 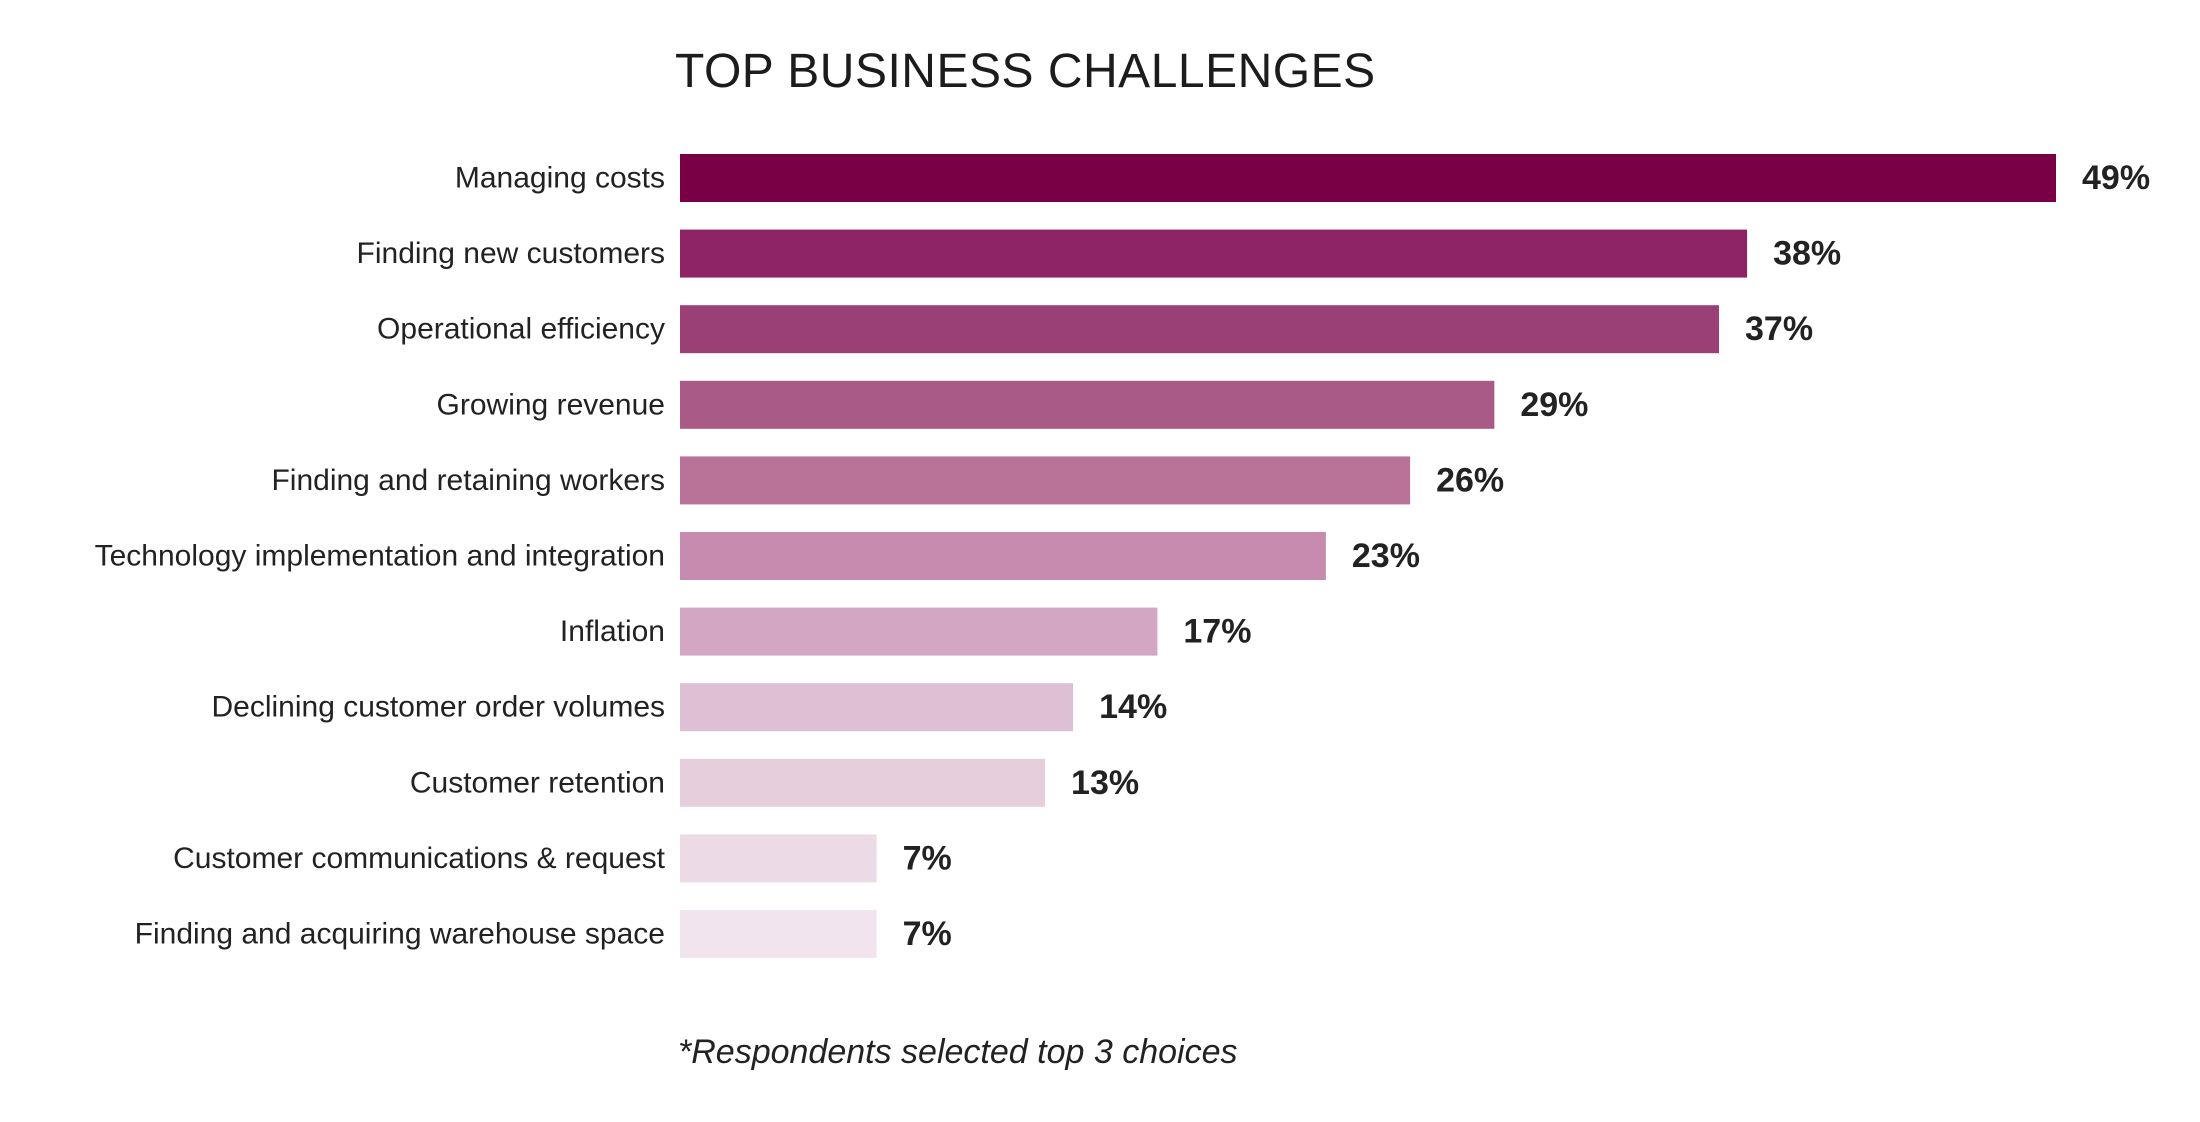 I want to click on category-label: Finding and retaining workers, so click(x=468, y=480).